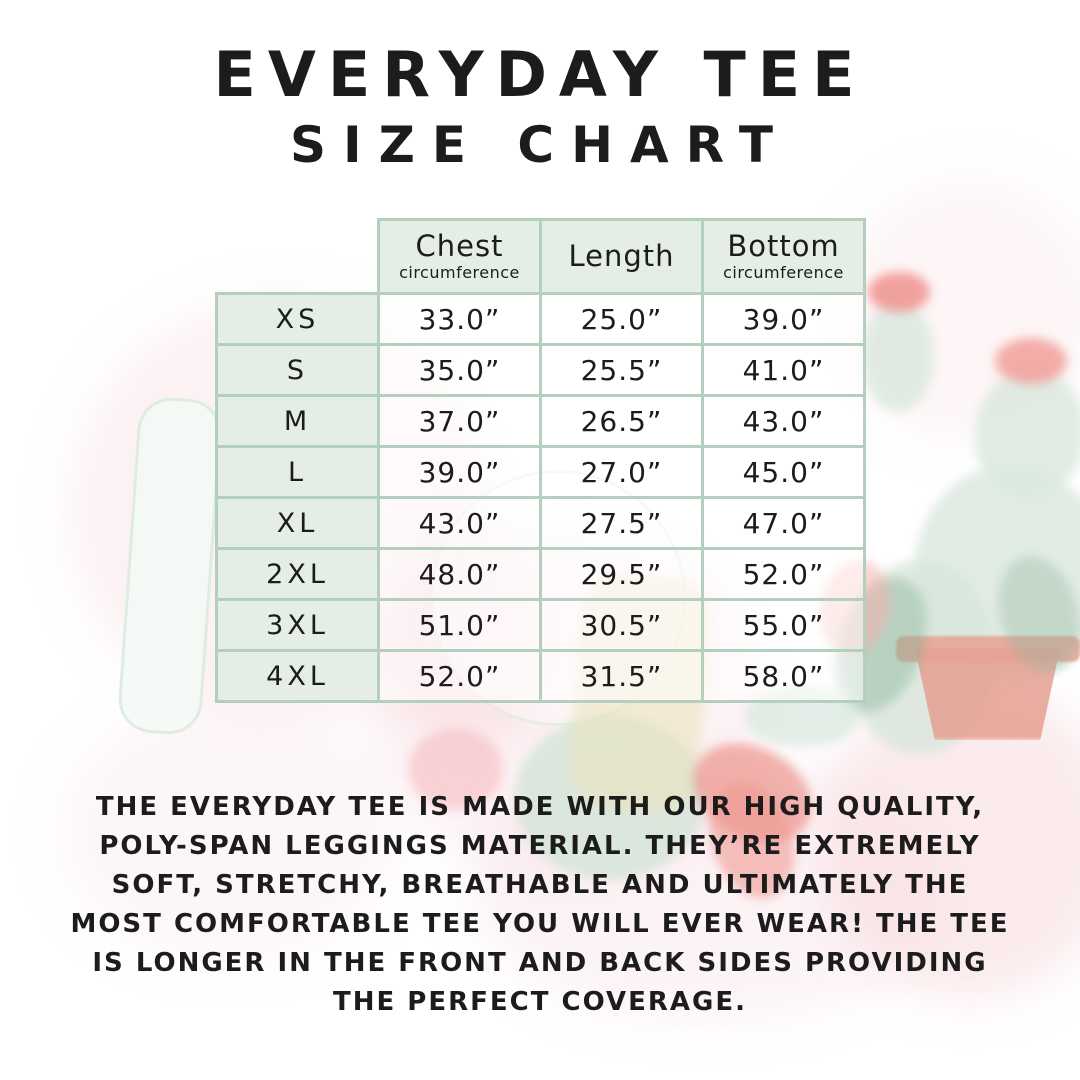 The height and width of the screenshot is (1080, 1080). I want to click on chest-value-cell: 51.0”, so click(459, 625).